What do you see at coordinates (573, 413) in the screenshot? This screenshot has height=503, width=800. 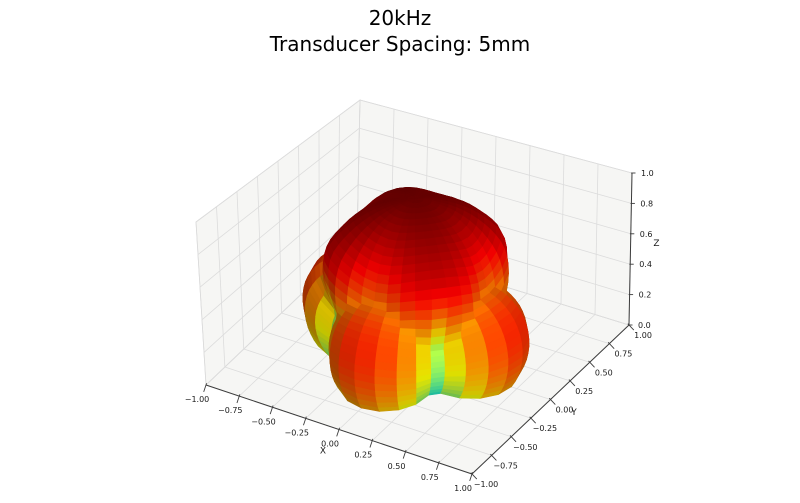 I see `y-axis-label: Y` at bounding box center [573, 413].